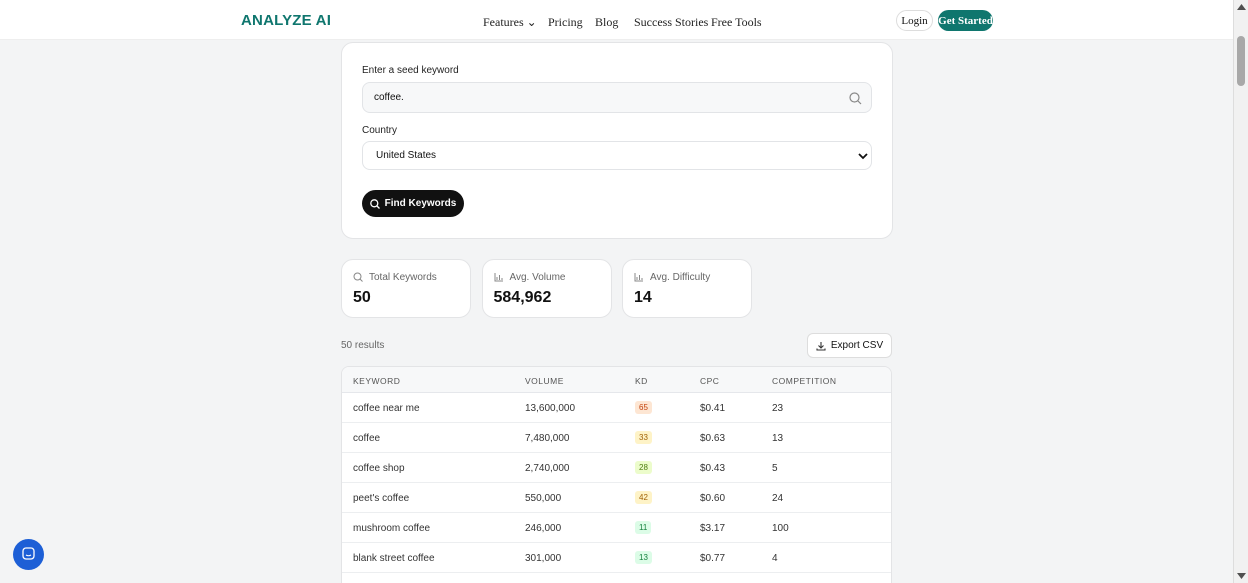 This screenshot has height=583, width=1248. What do you see at coordinates (363, 345) in the screenshot?
I see `results-count: 50 results` at bounding box center [363, 345].